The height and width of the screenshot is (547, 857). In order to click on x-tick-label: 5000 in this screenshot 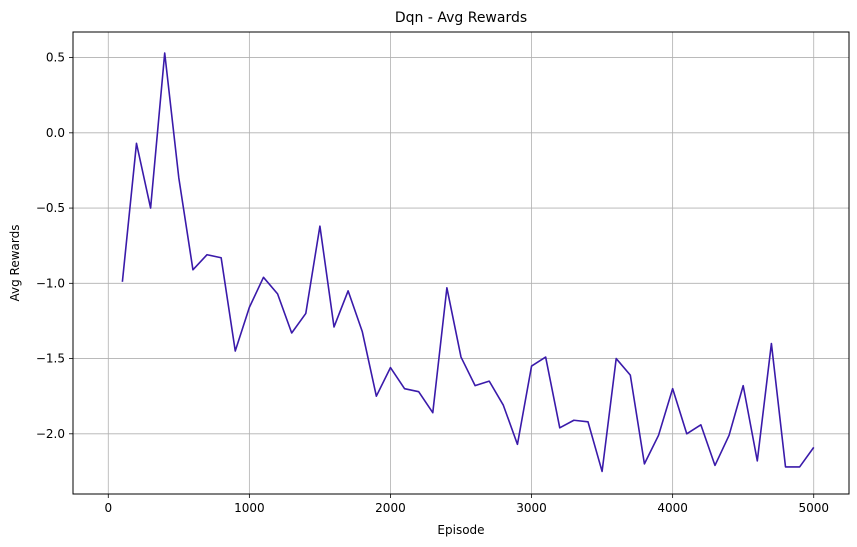, I will do `click(813, 508)`.